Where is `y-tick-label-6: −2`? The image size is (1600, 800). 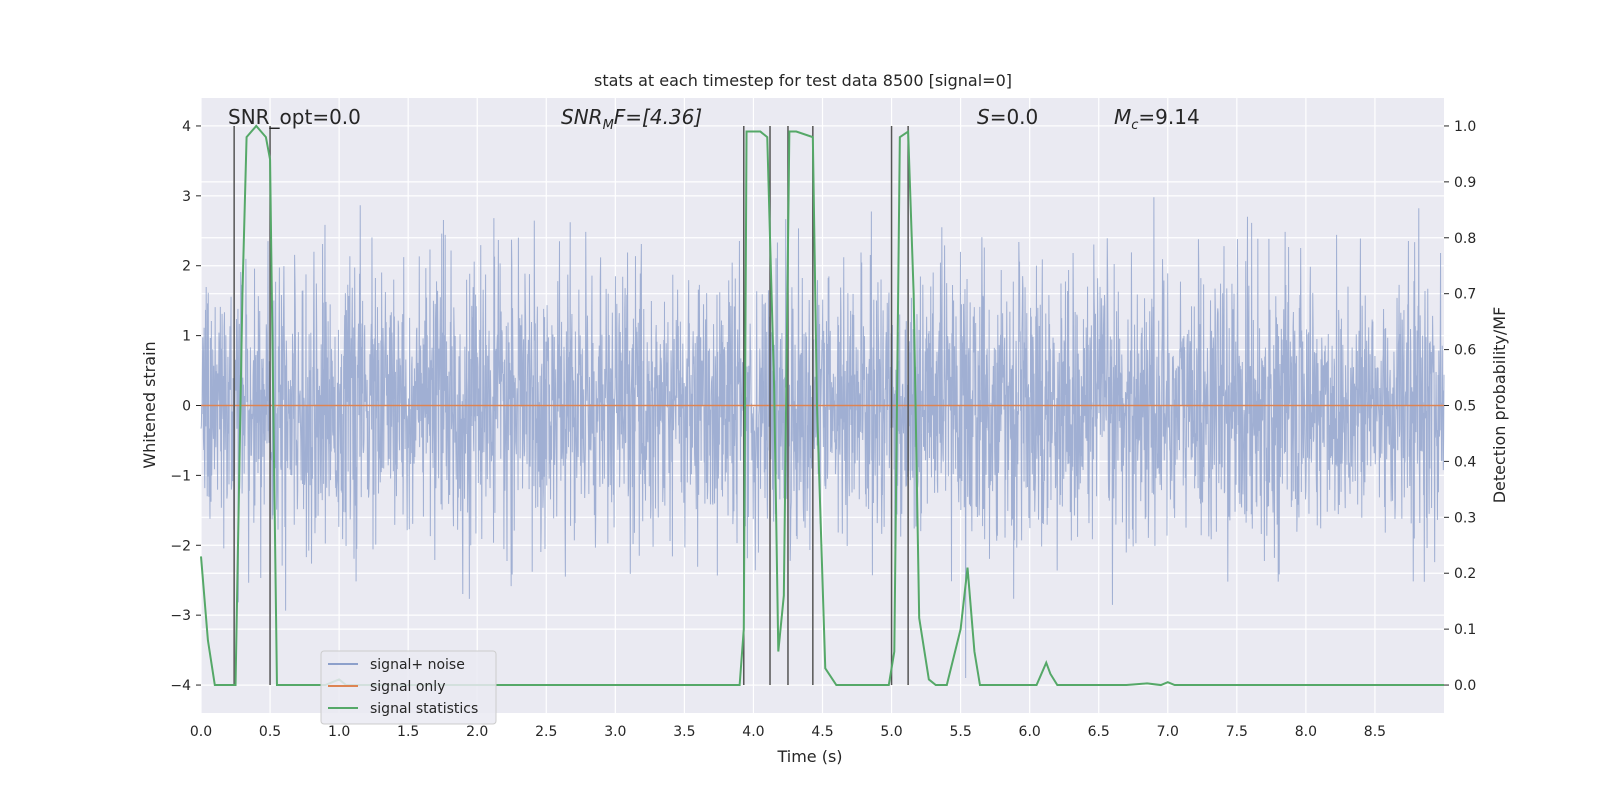
y-tick-label-6: −2 is located at coordinates (180, 546).